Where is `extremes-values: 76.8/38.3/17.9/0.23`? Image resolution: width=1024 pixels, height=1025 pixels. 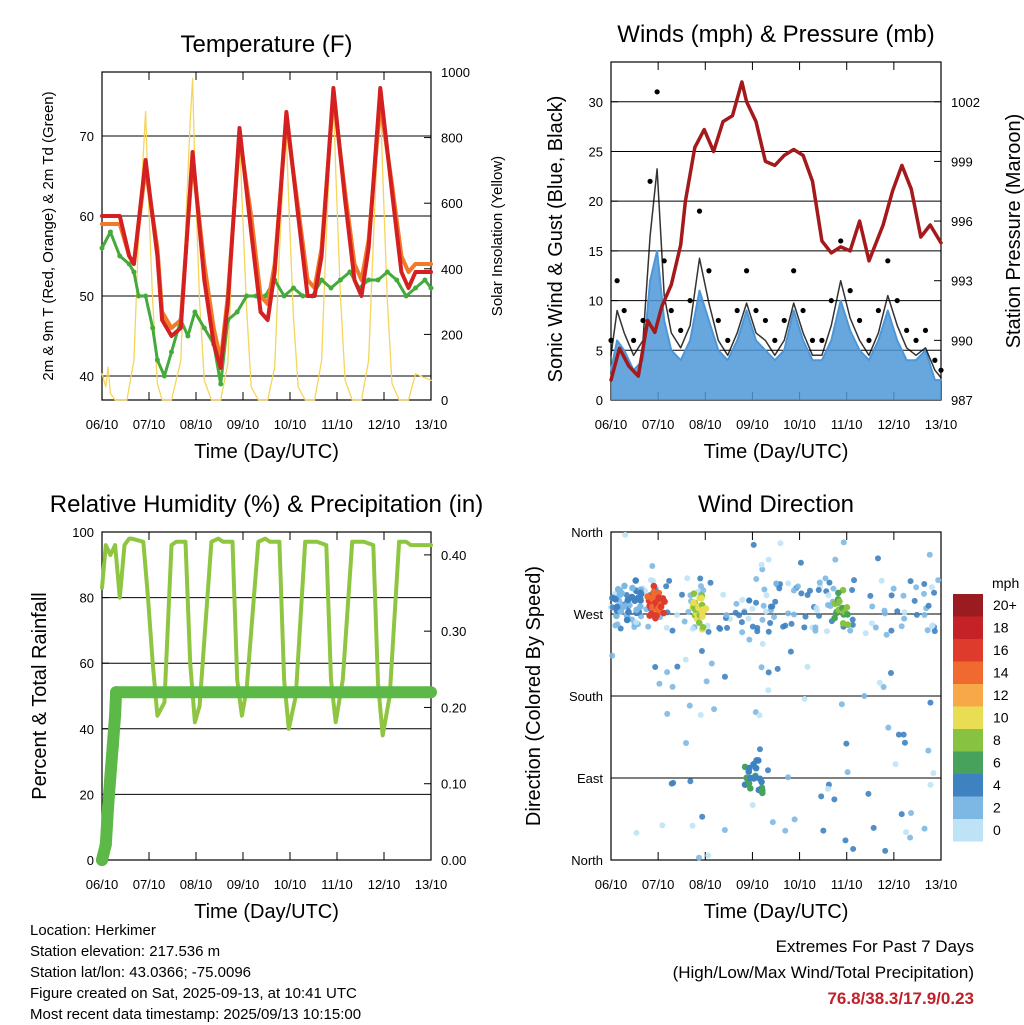 extremes-values: 76.8/38.3/17.9/0.23 is located at coordinates (900, 998).